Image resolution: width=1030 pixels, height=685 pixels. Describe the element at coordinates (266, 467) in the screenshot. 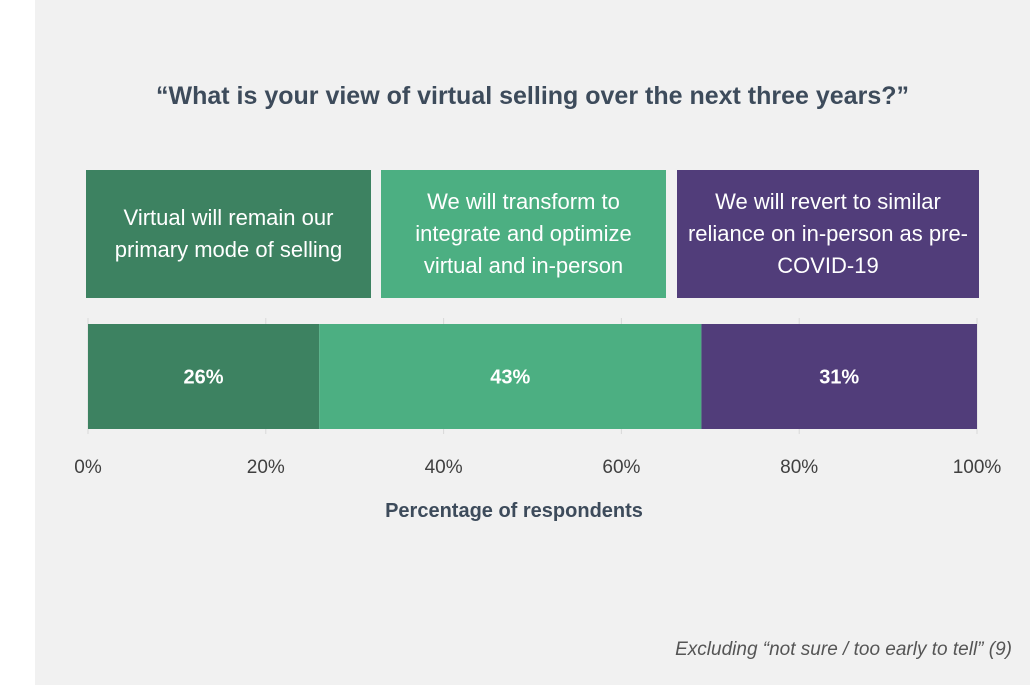

I see `x-tick-label-20: 20%` at that location.